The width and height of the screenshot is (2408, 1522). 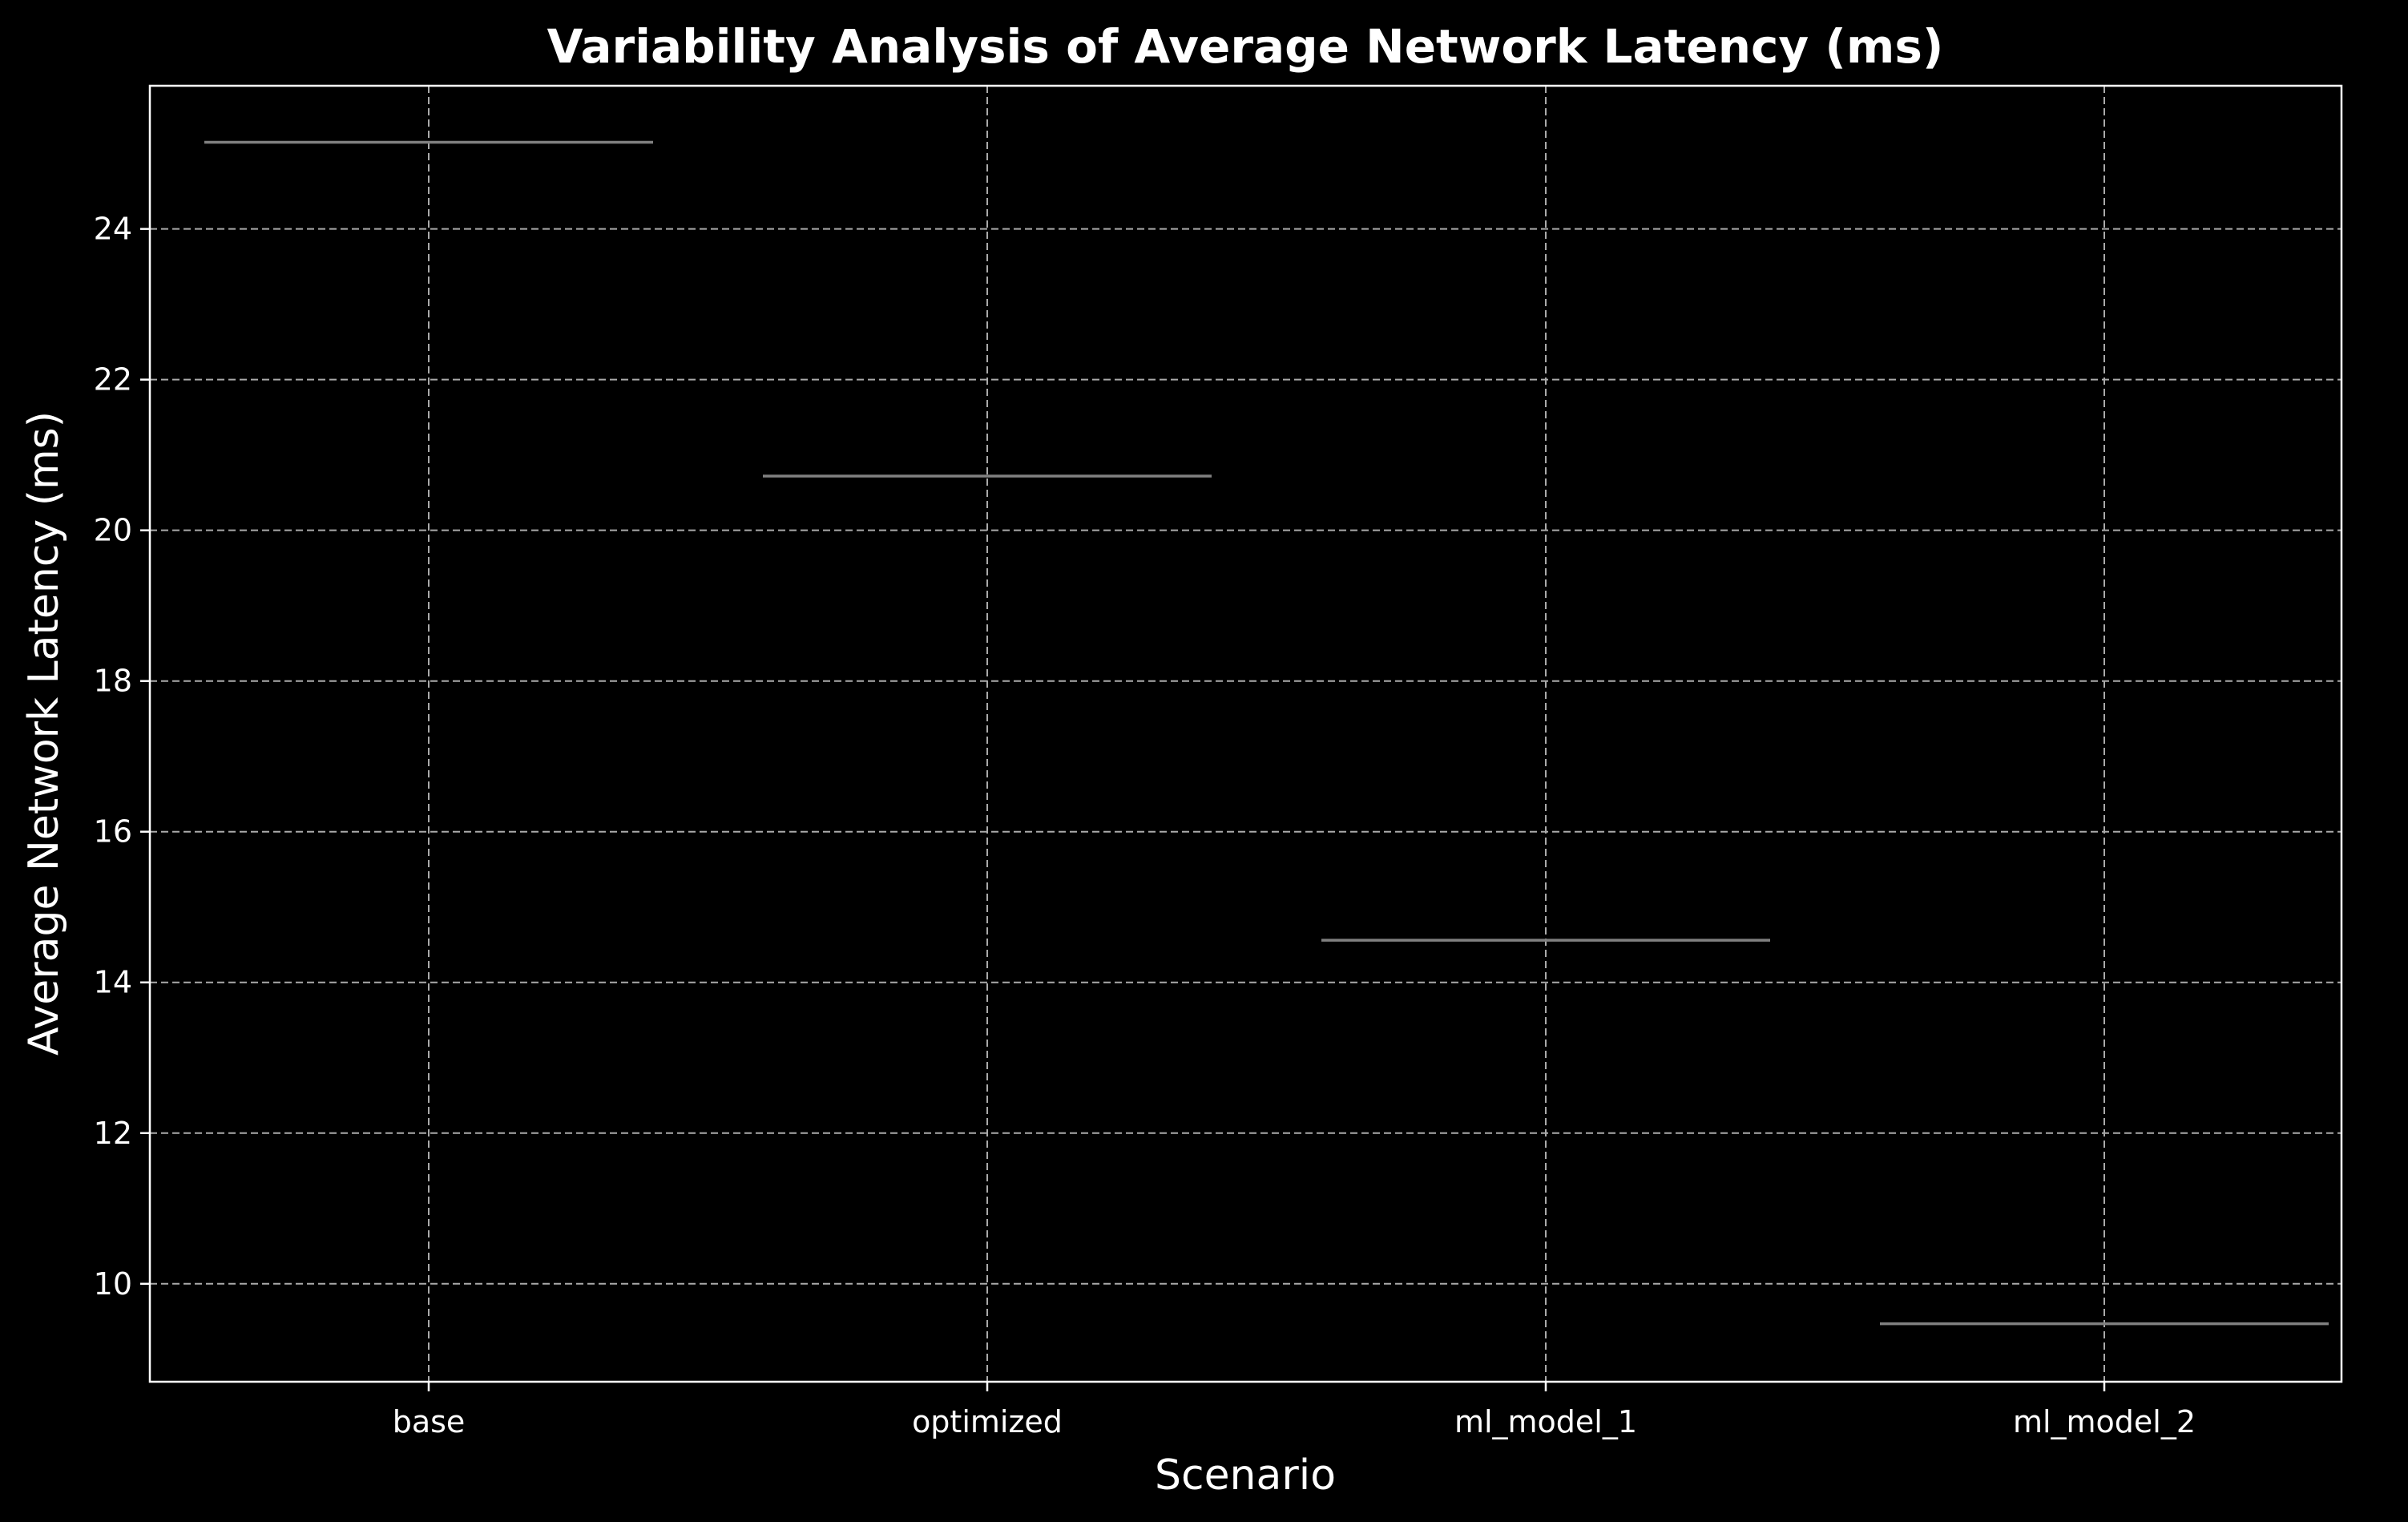 I want to click on y-tick-label: 12, so click(x=113, y=1133).